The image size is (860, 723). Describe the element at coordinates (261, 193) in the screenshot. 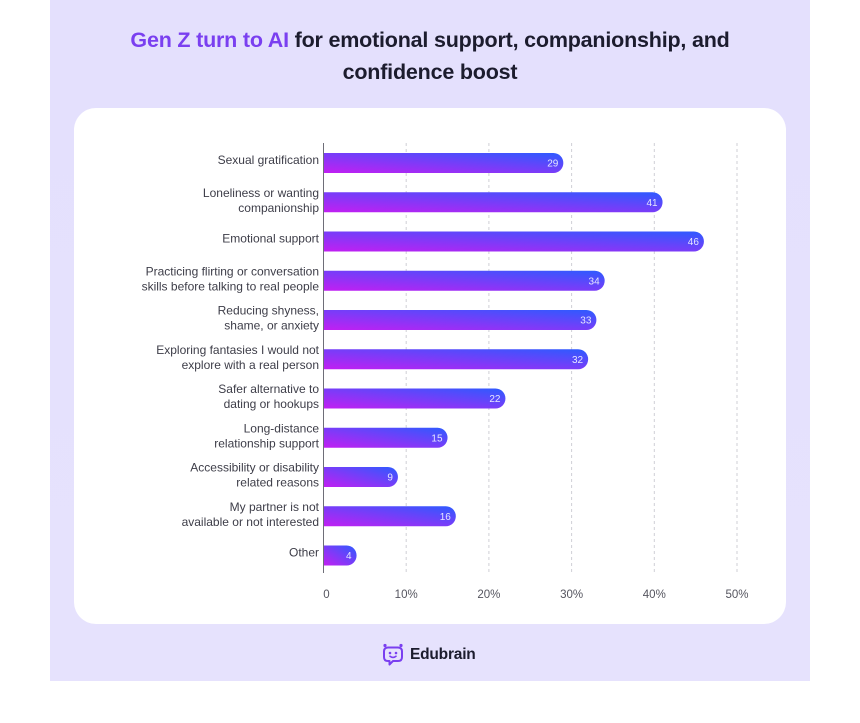

I see `category-label-line: Loneliness or wanting` at that location.